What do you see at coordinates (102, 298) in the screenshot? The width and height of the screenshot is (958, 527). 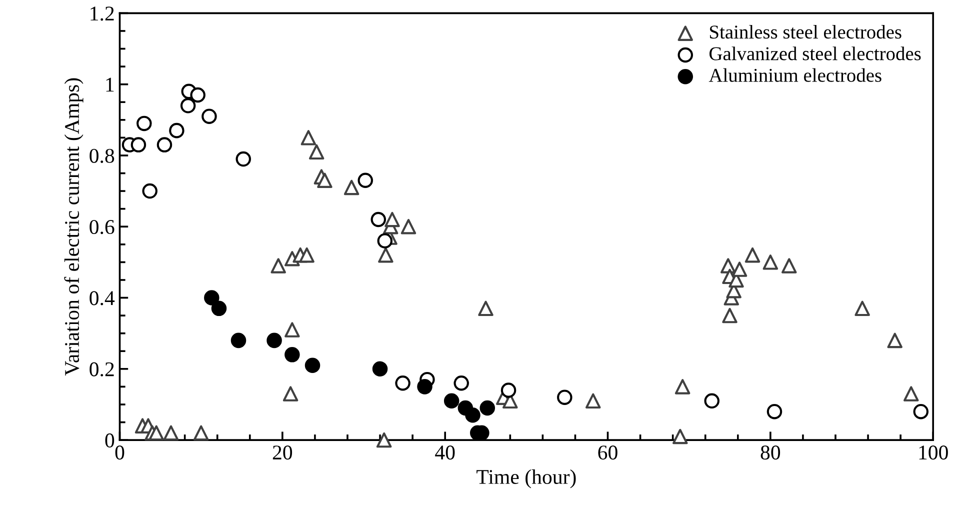 I see `y-tick-label: 0.4` at bounding box center [102, 298].